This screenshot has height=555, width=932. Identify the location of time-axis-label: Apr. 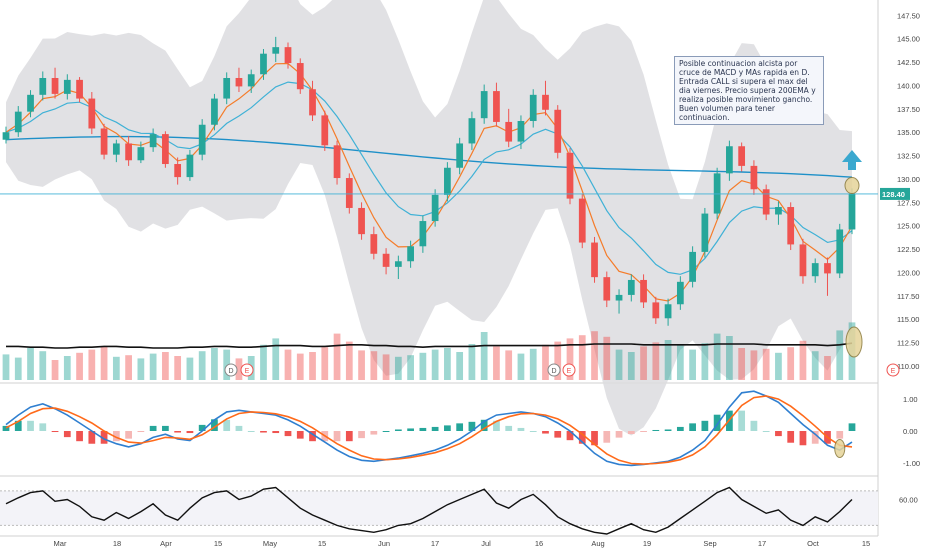
(166, 543).